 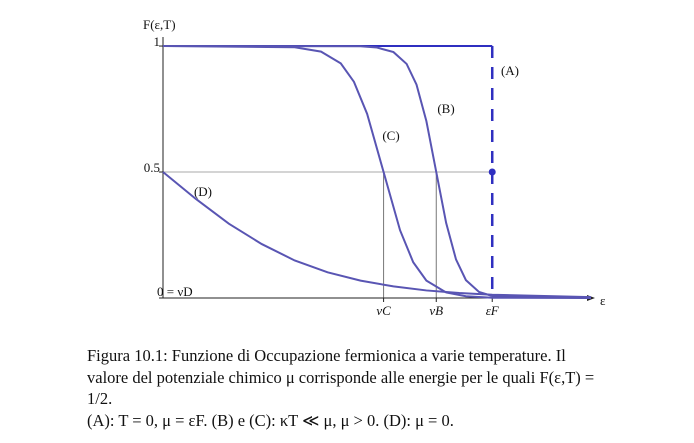 What do you see at coordinates (152, 167) in the screenshot?
I see `y-tick-label: 0.5` at bounding box center [152, 167].